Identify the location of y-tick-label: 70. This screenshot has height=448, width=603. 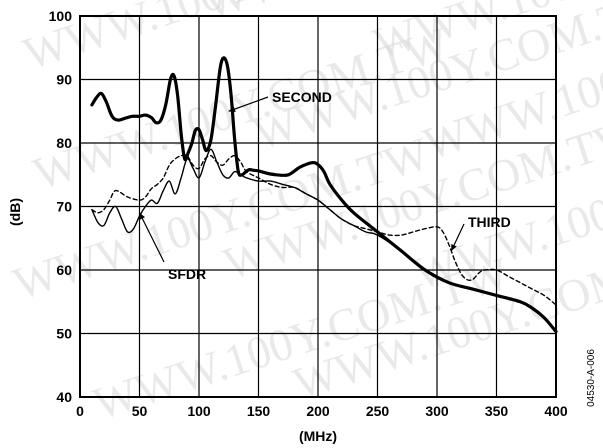
(64, 207).